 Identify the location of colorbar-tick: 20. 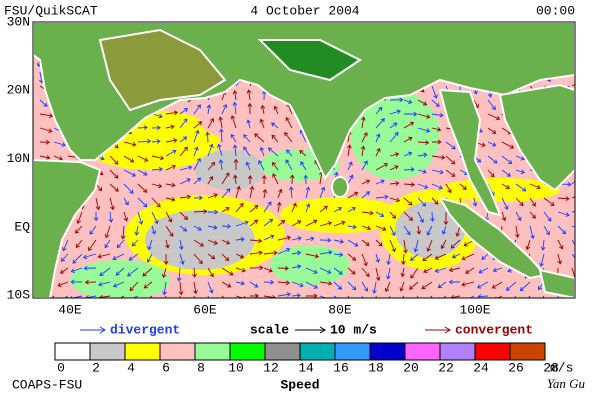
(411, 367).